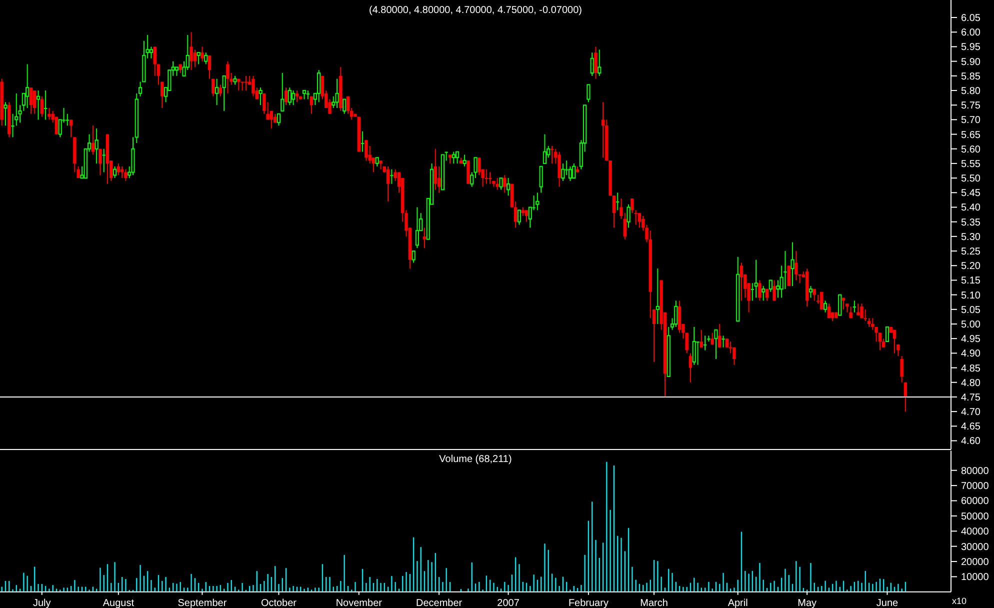 The height and width of the screenshot is (608, 994). What do you see at coordinates (971, 354) in the screenshot?
I see `y-tick-label: 4.90` at bounding box center [971, 354].